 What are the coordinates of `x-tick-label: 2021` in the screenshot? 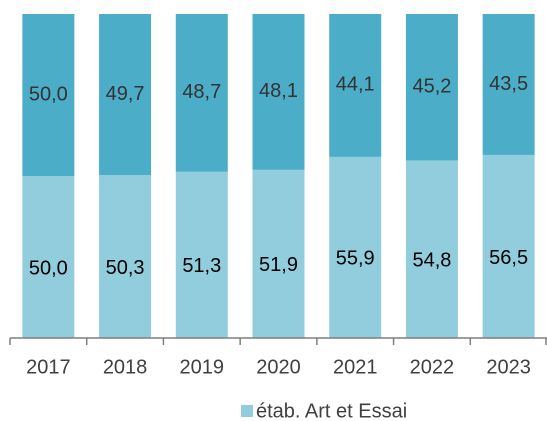 It's located at (355, 367).